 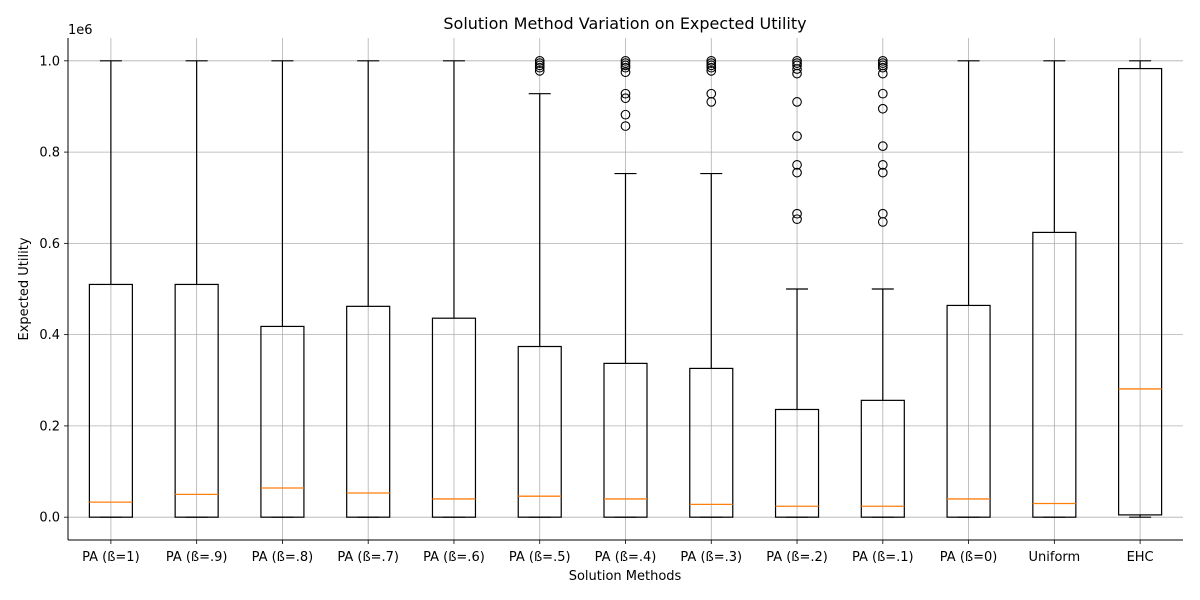 I want to click on x-tick-label: PA (ß=.6), so click(x=454, y=557).